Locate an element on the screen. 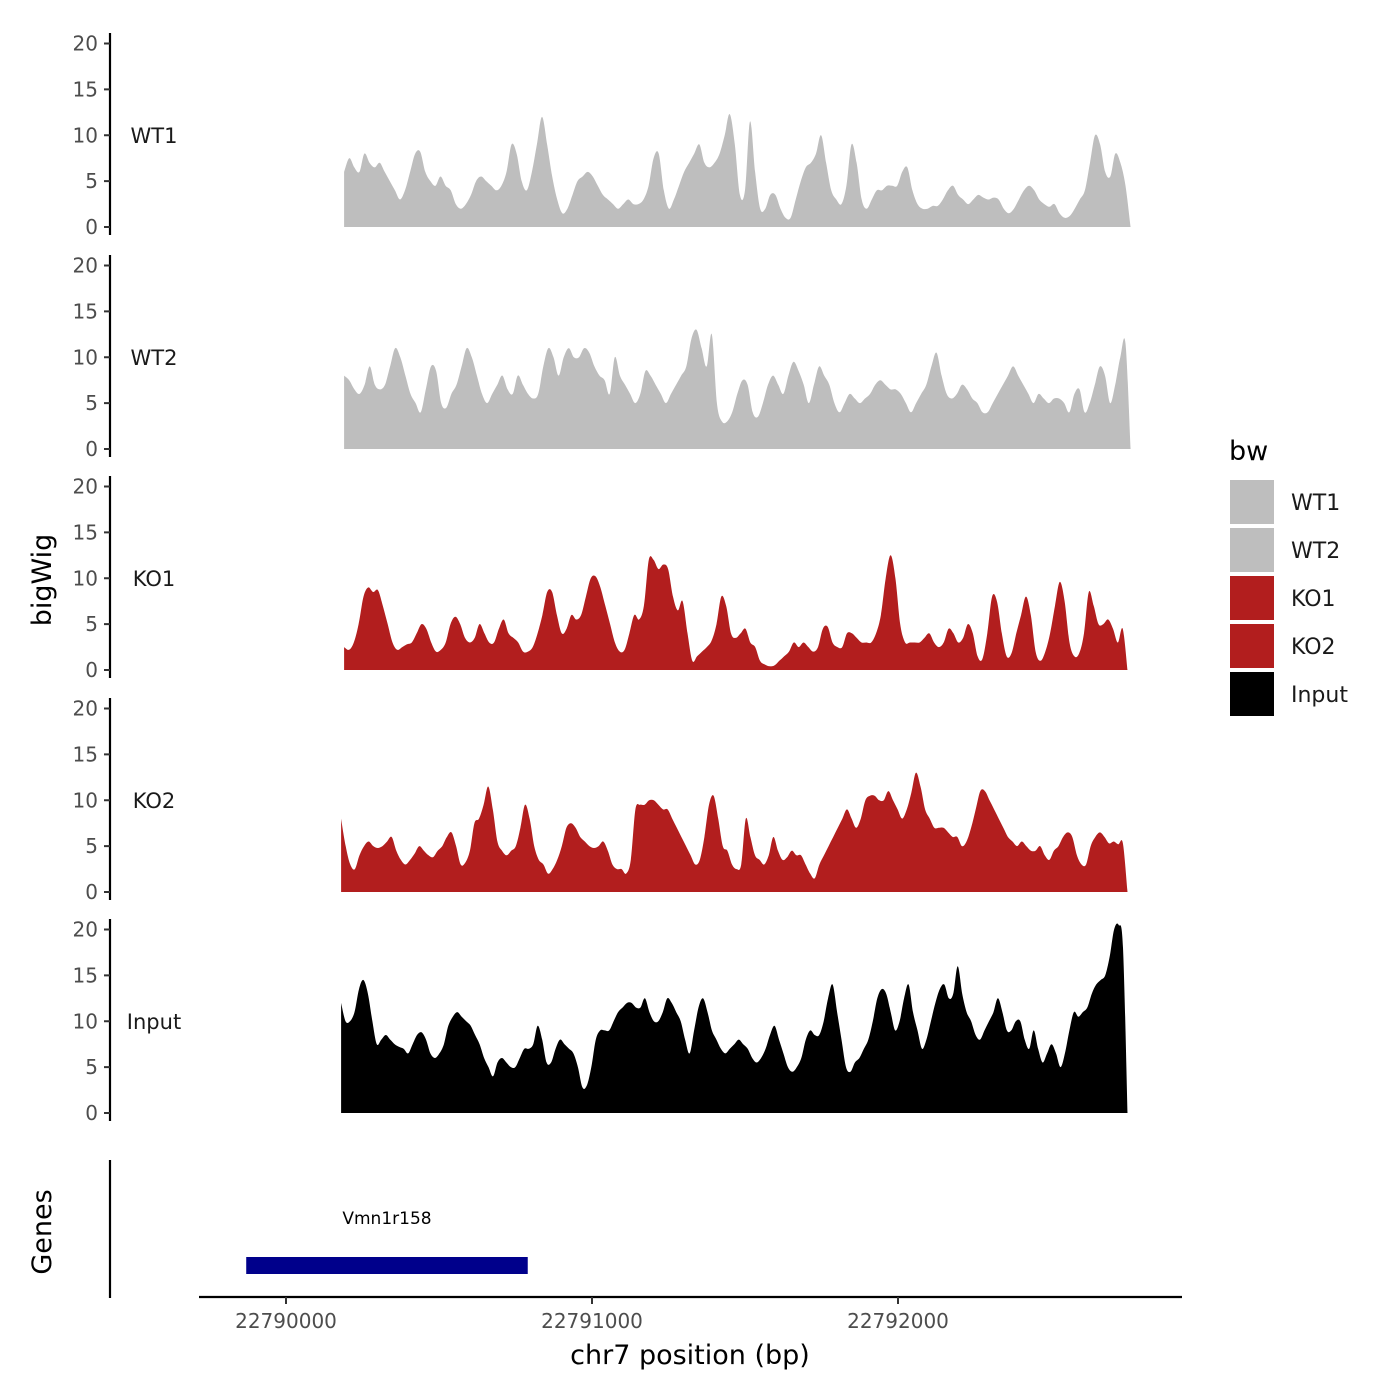  legend-key-wt1 is located at coordinates (1252, 502).